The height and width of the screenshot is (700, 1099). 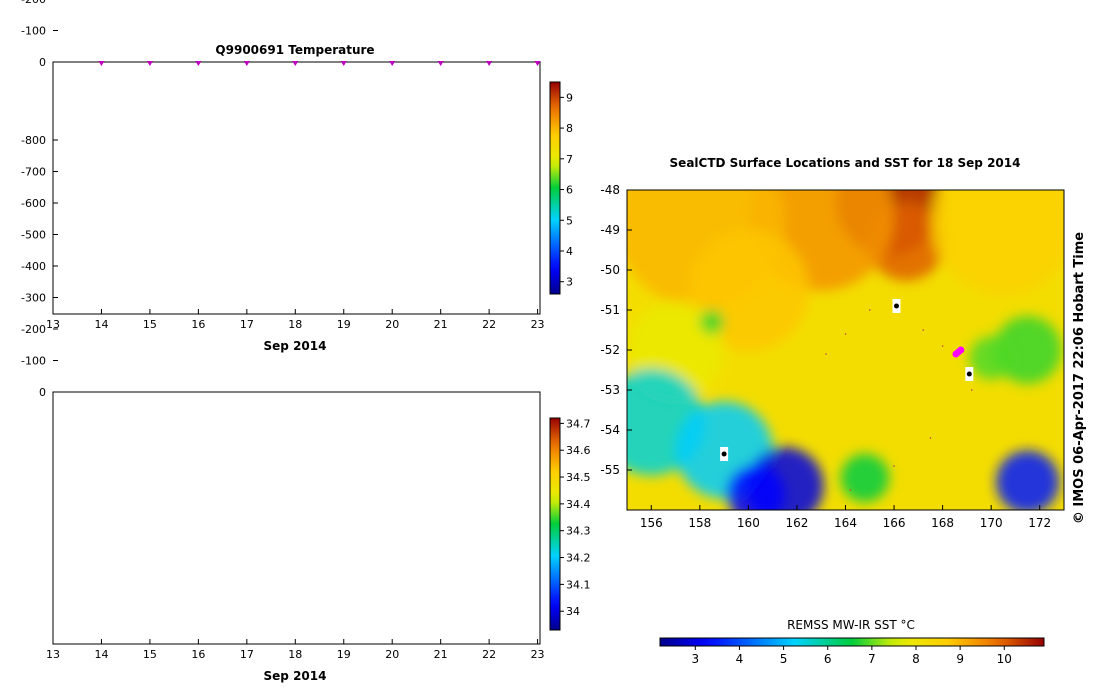 What do you see at coordinates (33, 298) in the screenshot?
I see `y-tick-label: -300` at bounding box center [33, 298].